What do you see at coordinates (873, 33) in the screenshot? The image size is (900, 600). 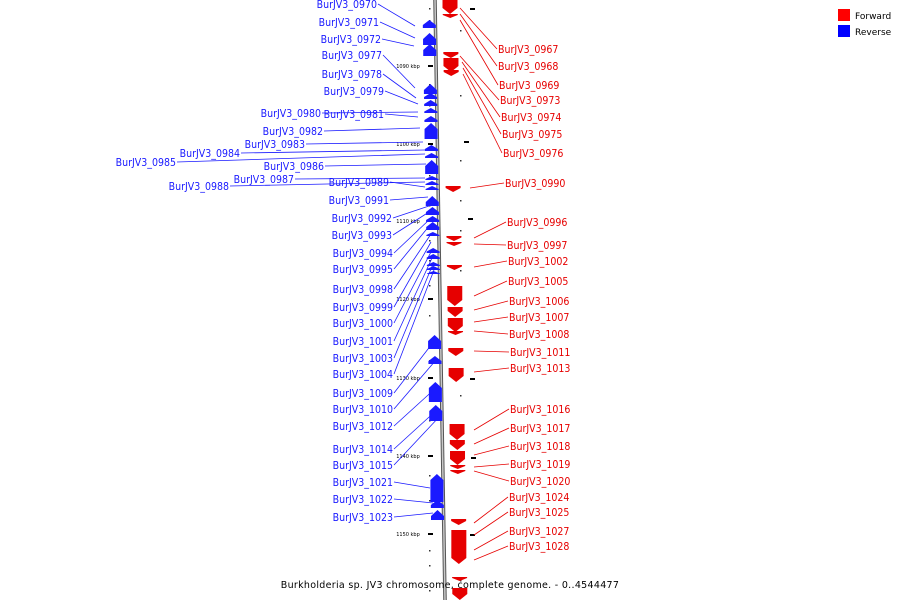 I see `legend-label-reverse: Reverse` at bounding box center [873, 33].